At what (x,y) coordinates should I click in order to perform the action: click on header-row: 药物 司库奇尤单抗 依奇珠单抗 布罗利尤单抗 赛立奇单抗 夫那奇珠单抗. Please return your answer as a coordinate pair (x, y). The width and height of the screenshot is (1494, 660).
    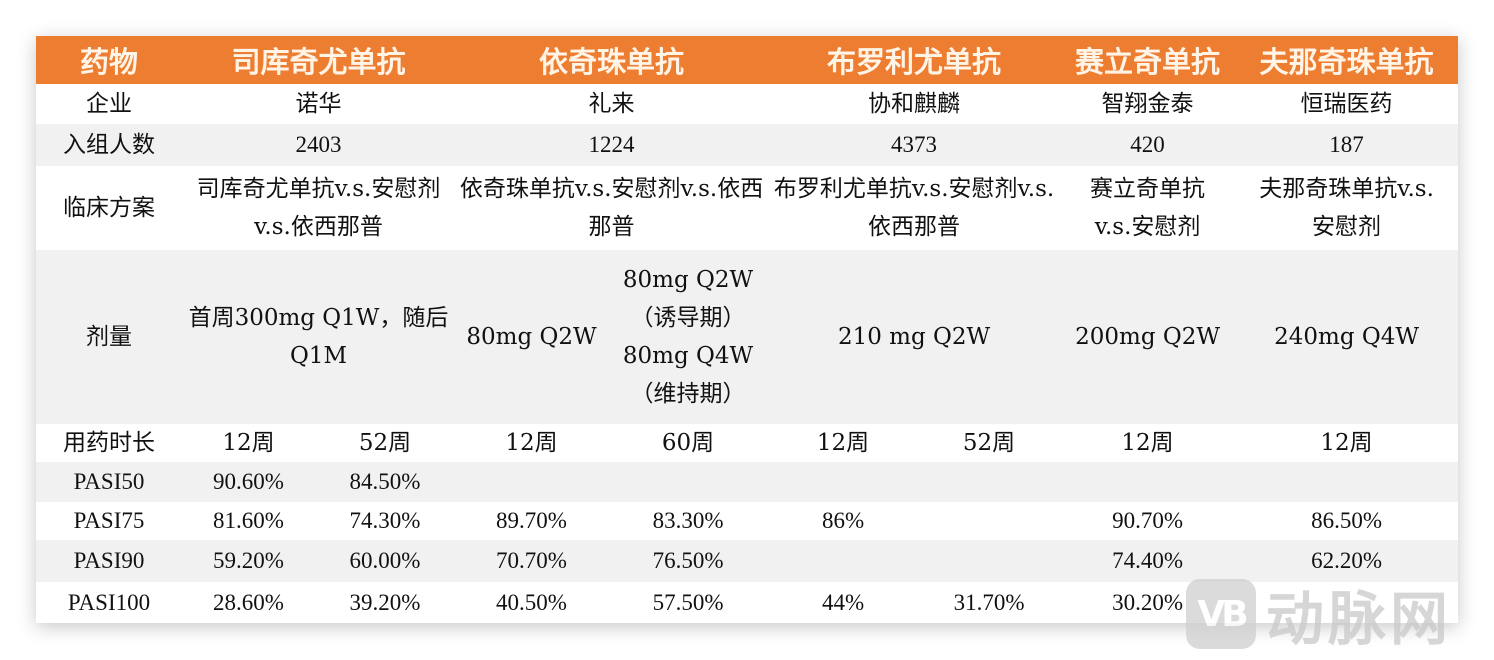
    Looking at the image, I should click on (747, 60).